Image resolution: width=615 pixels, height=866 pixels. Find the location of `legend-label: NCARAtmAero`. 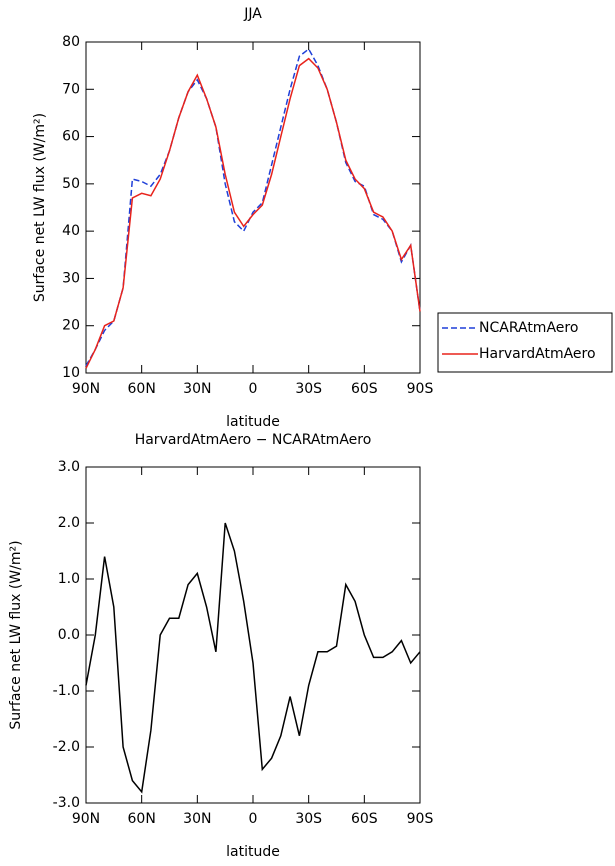

legend-label: NCARAtmAero is located at coordinates (528, 328).